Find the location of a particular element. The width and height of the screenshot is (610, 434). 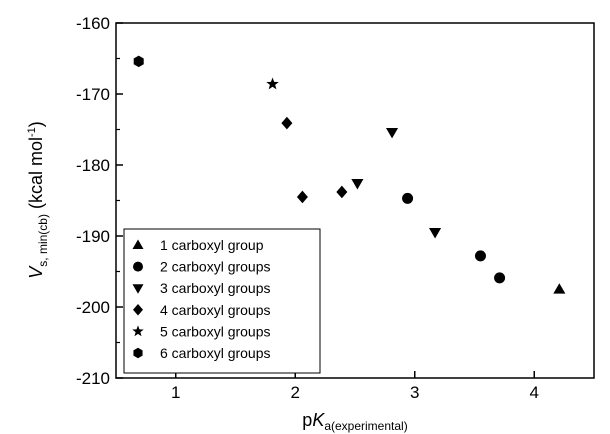

x-tick-label: 3 is located at coordinates (414, 392).